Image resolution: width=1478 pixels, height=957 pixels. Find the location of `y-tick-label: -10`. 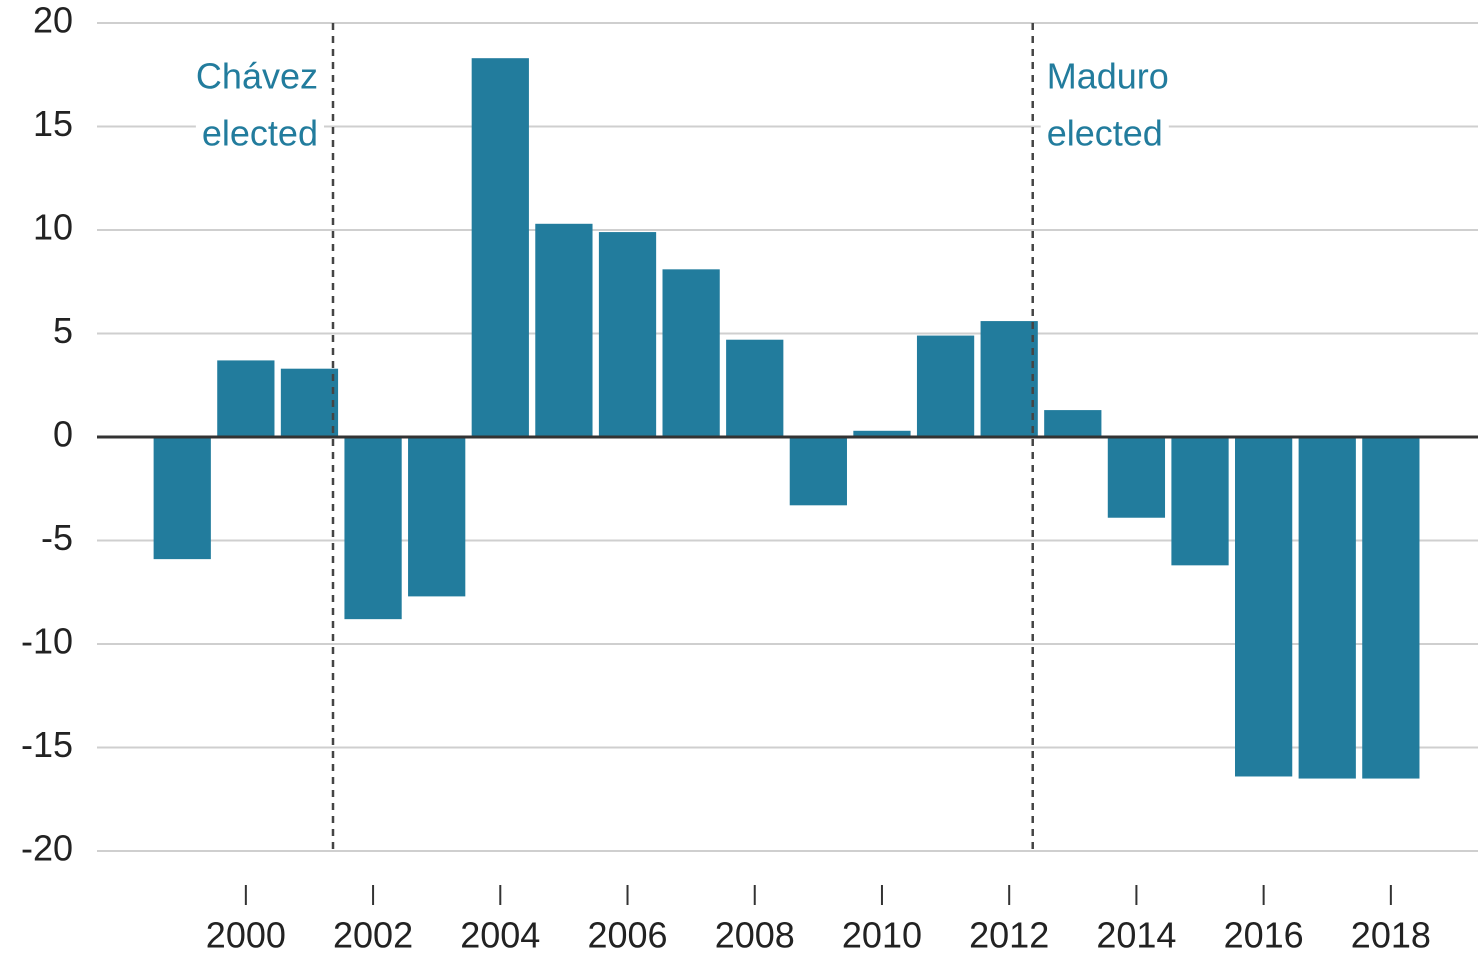

y-tick-label: -10 is located at coordinates (47, 641).